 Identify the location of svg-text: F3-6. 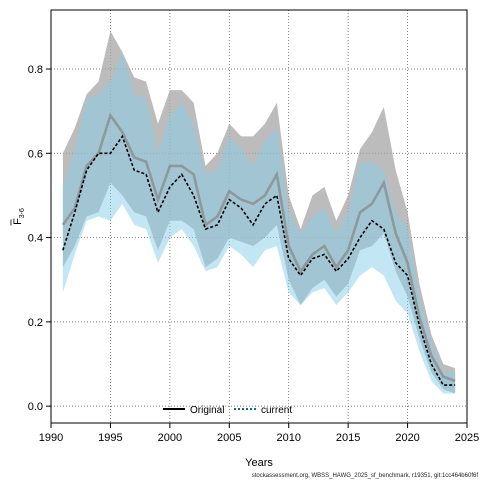
(19, 216).